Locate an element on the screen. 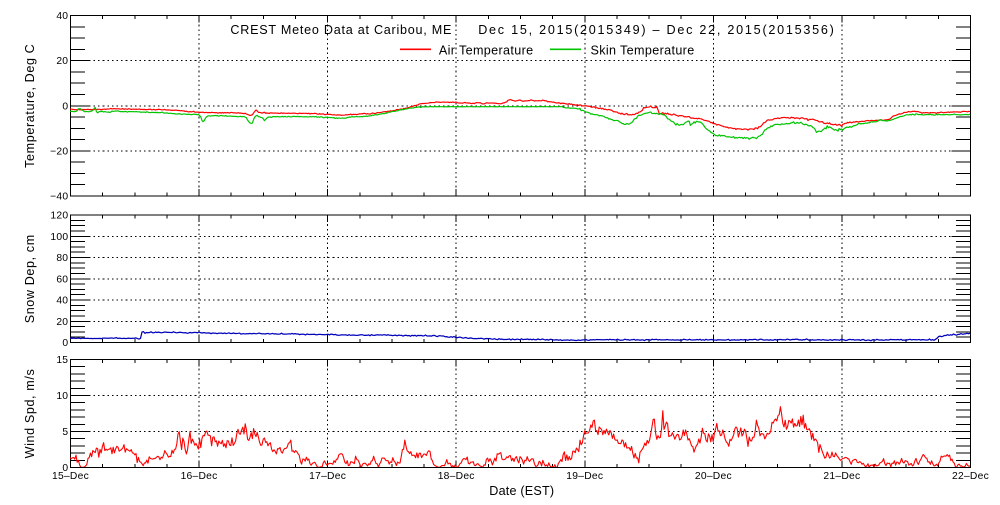 The height and width of the screenshot is (505, 1000). svg-text: Date (EST) is located at coordinates (521, 491).